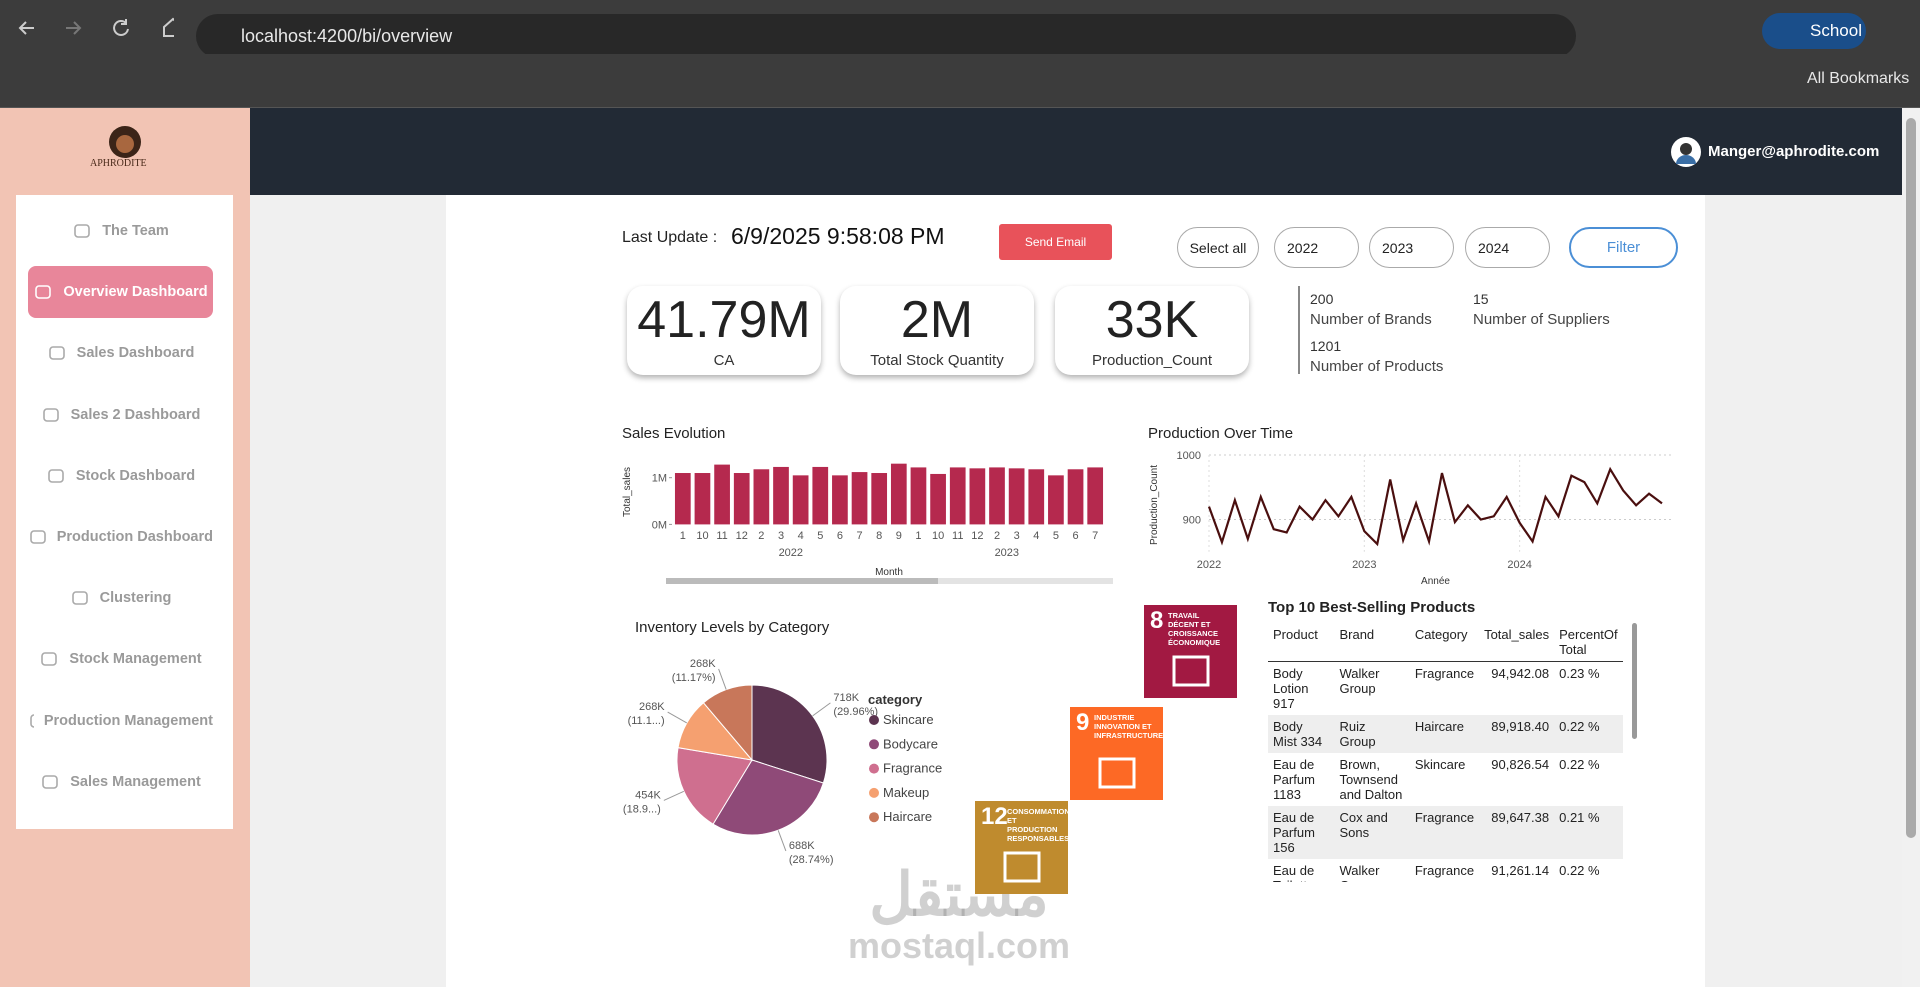 This screenshot has width=1920, height=987. What do you see at coordinates (694, 678) in the screenshot?
I see `percent-label: (11.17%)` at bounding box center [694, 678].